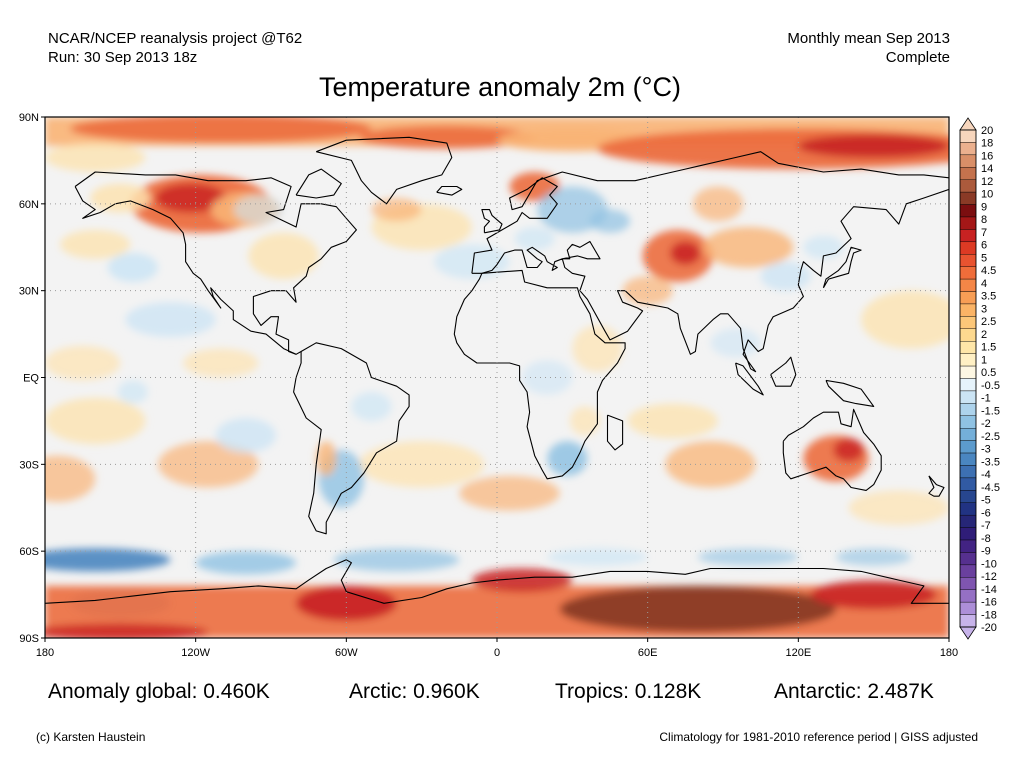 This screenshot has height=768, width=1024. I want to click on colorbar-label: 18, so click(987, 144).